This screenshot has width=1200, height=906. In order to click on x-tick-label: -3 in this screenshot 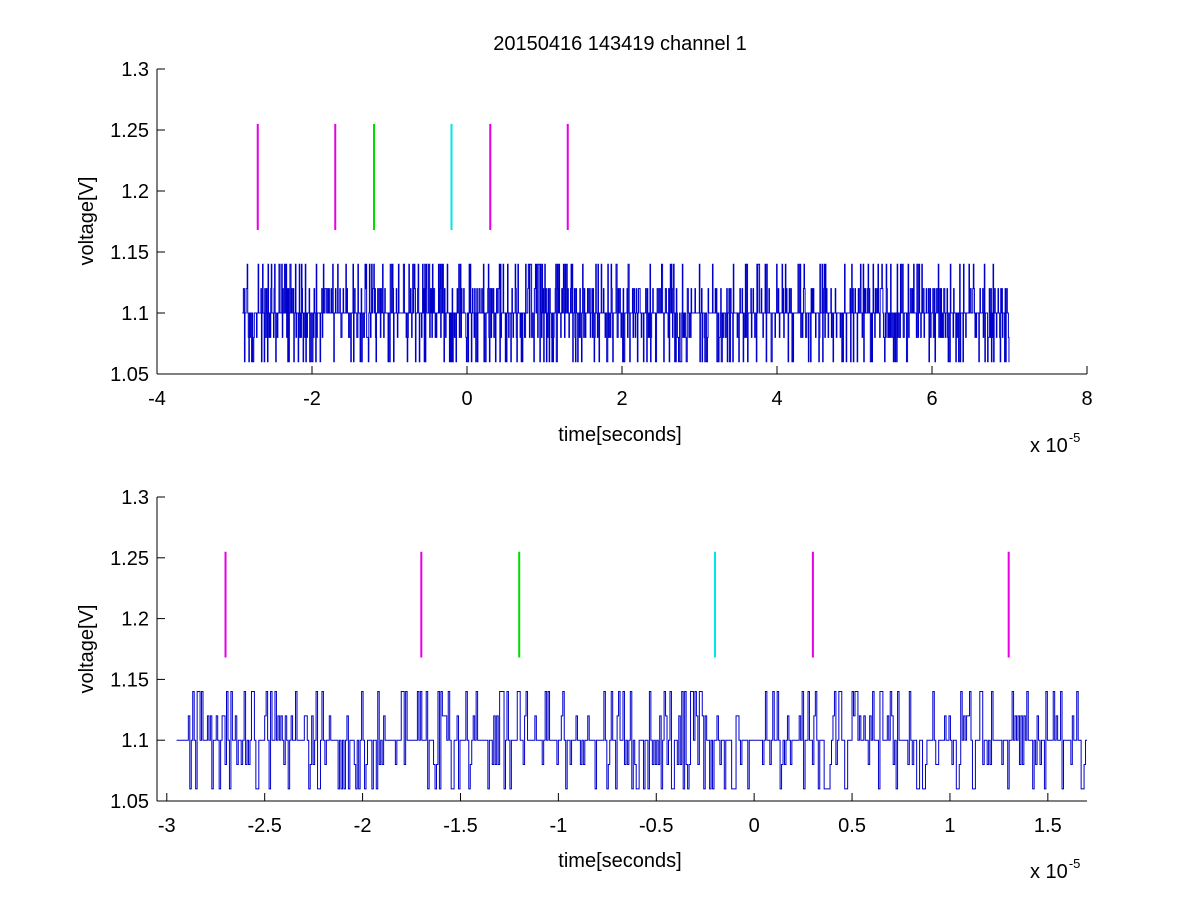, I will do `click(167, 826)`.